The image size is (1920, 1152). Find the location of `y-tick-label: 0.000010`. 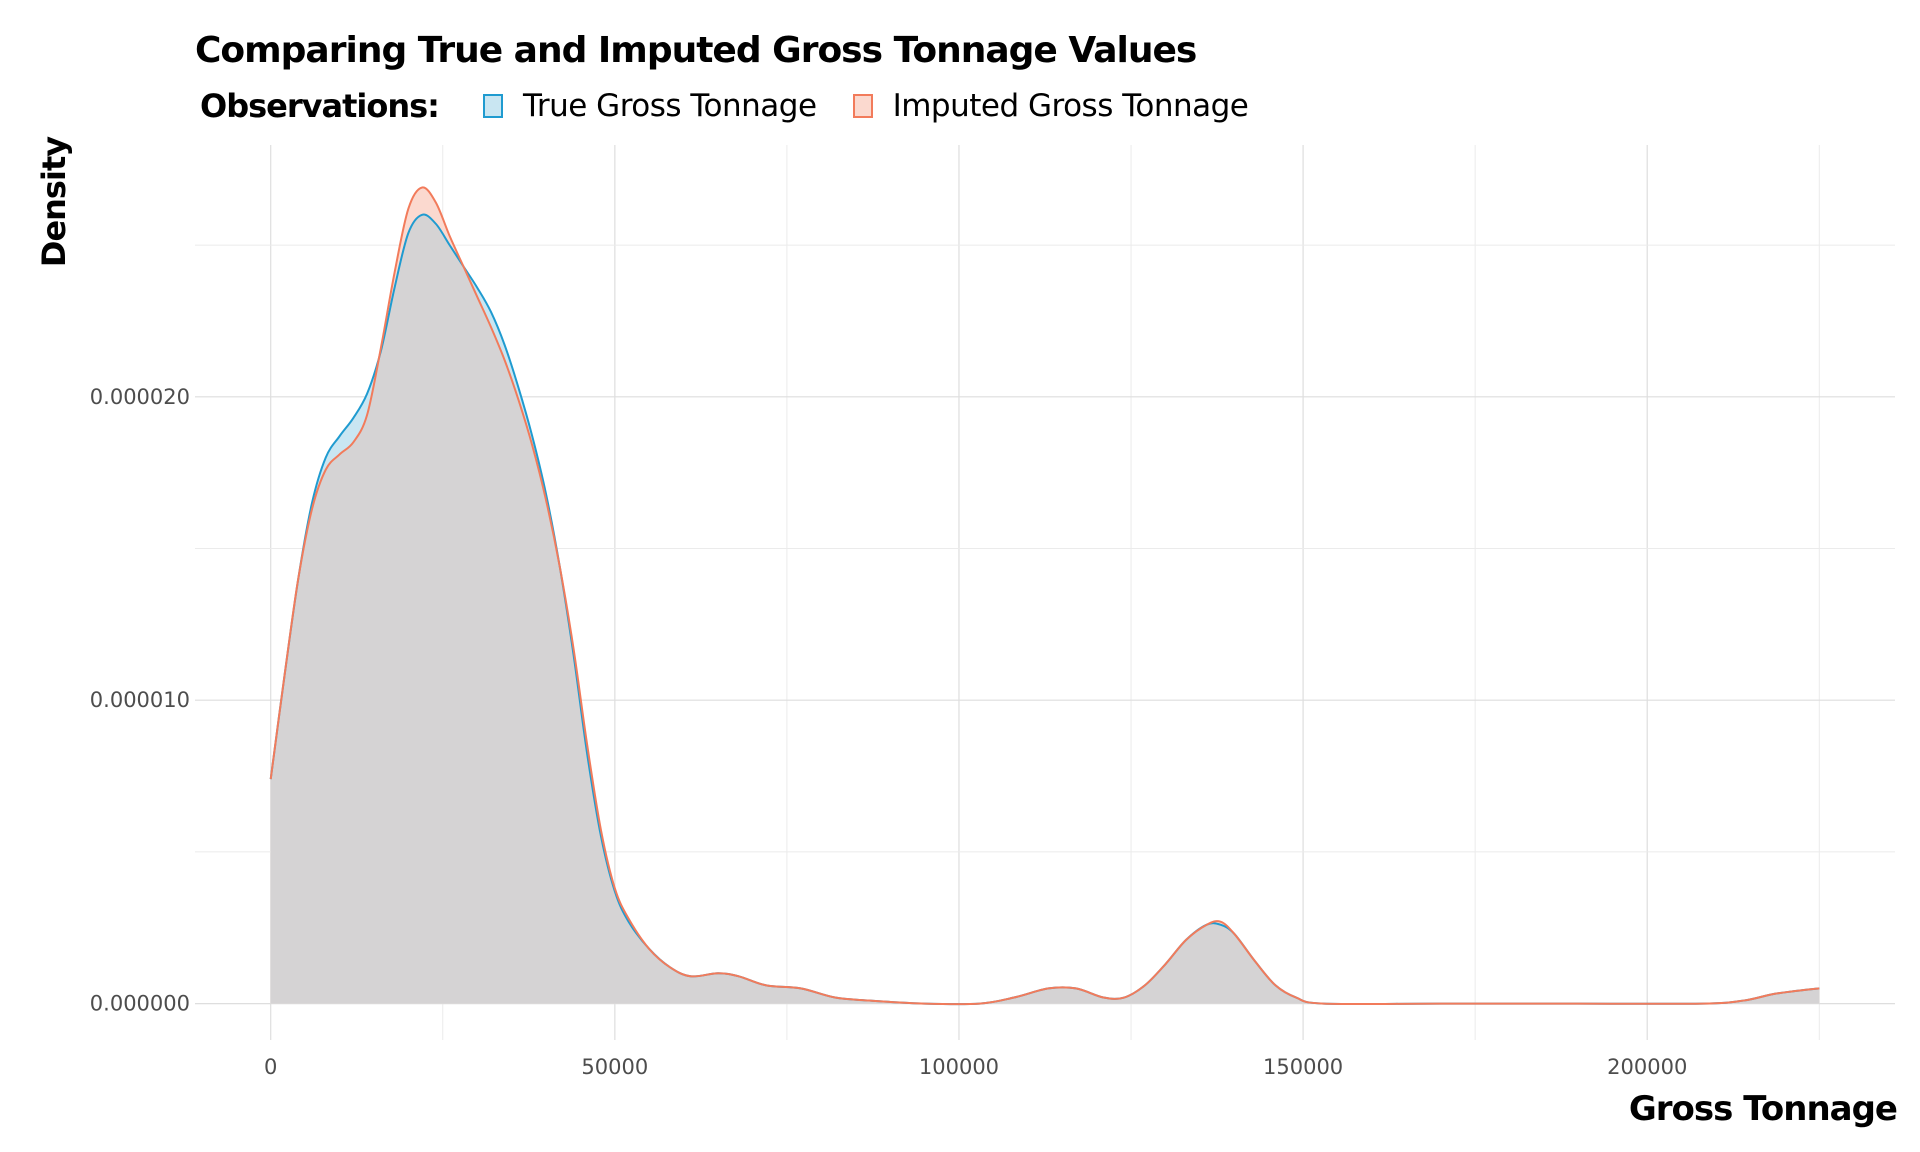

y-tick-label: 0.000010 is located at coordinates (140, 700).